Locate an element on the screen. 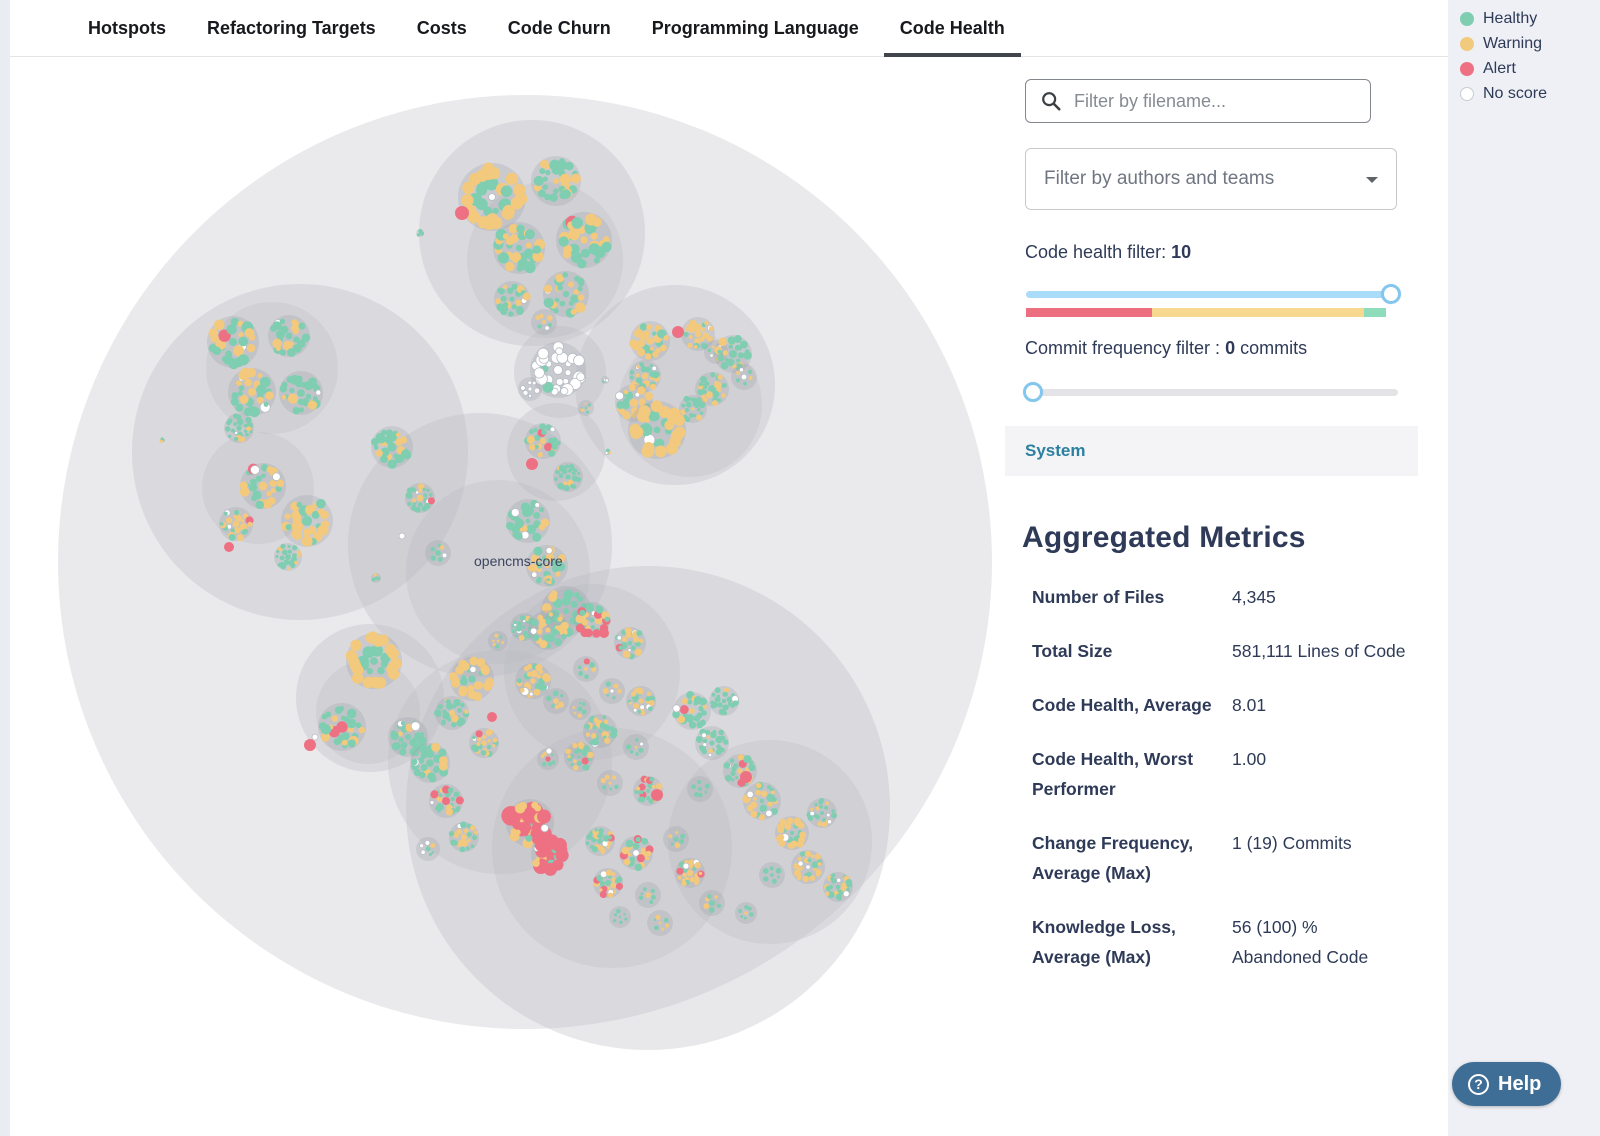  code-health-slider-handle is located at coordinates (1391, 294).